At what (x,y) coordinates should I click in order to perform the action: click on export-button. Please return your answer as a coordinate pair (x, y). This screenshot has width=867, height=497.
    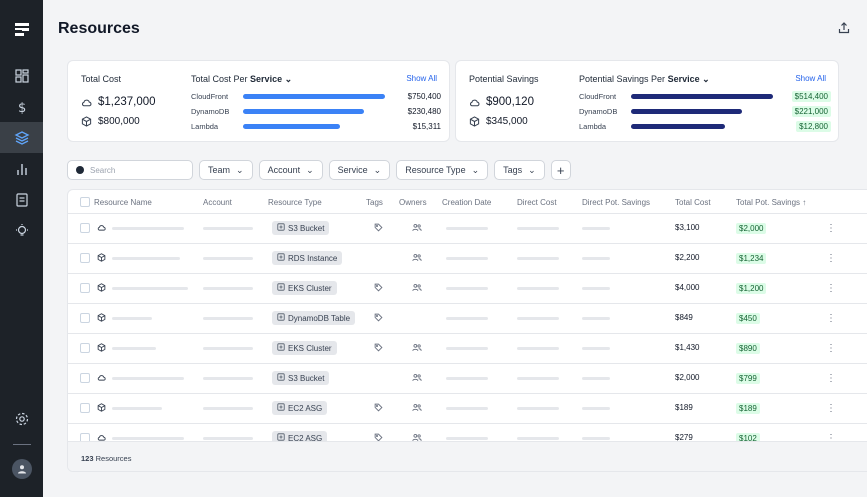
    Looking at the image, I should click on (844, 28).